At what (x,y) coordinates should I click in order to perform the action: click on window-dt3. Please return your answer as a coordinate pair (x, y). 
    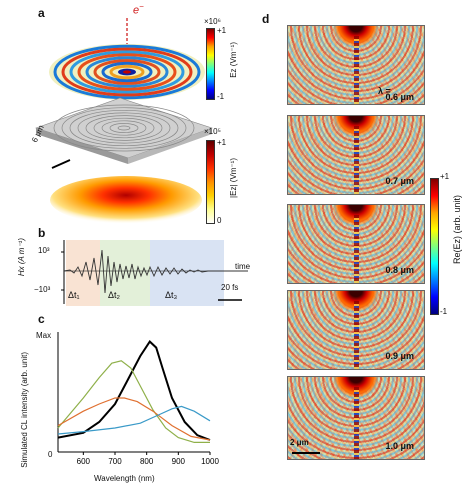
    Looking at the image, I should click on (187, 273).